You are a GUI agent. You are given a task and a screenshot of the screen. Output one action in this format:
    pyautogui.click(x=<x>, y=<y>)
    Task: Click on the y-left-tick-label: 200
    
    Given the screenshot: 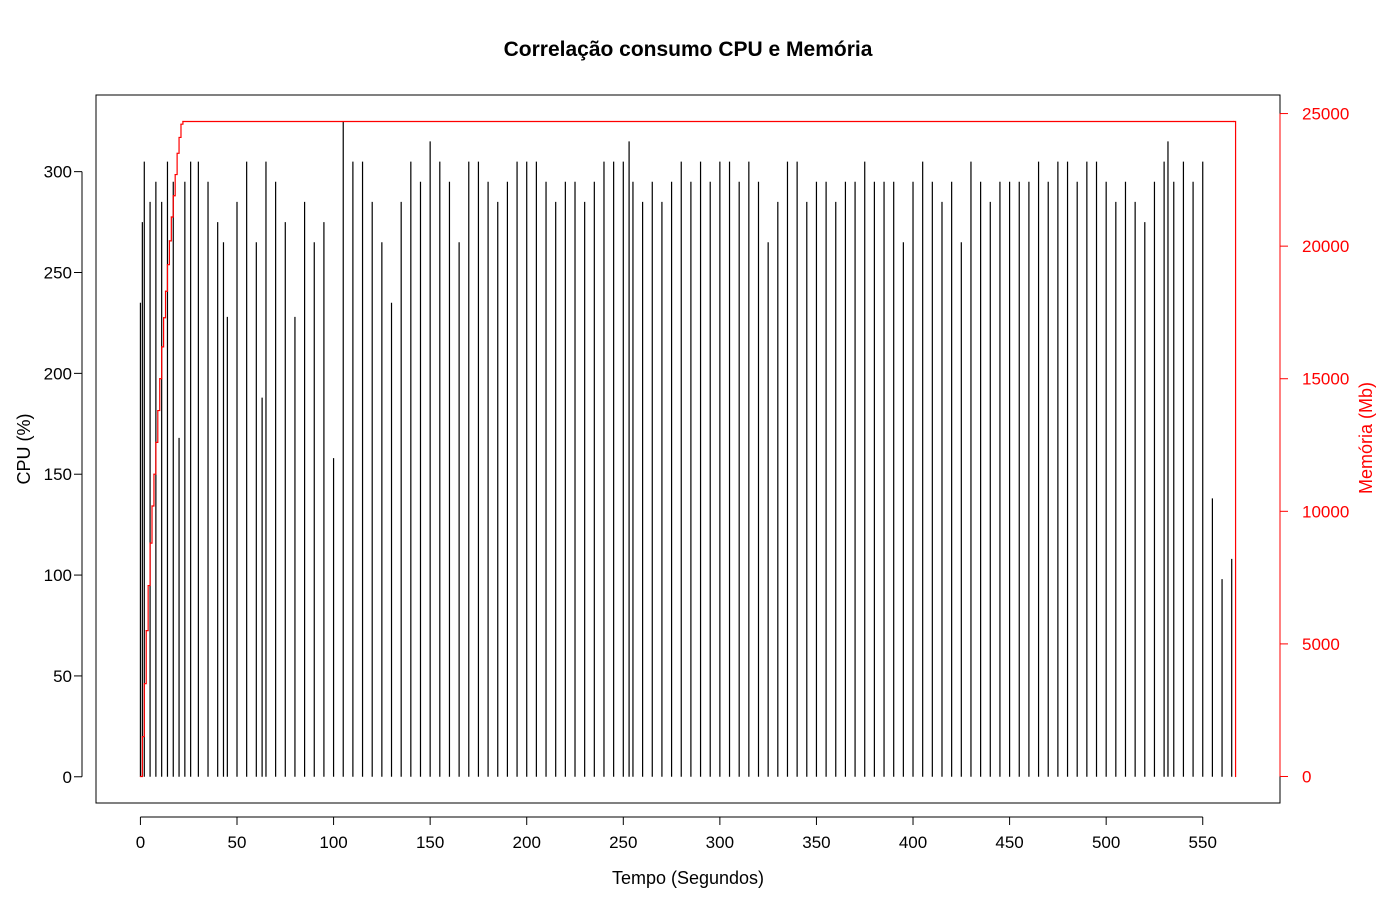 What is the action you would take?
    pyautogui.click(x=58, y=373)
    